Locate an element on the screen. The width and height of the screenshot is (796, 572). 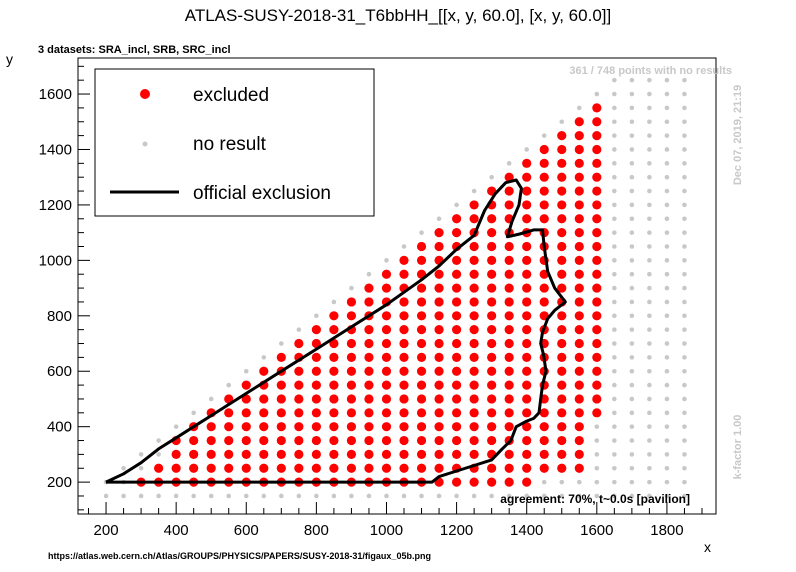
x-axis-label: x is located at coordinates (707, 547).